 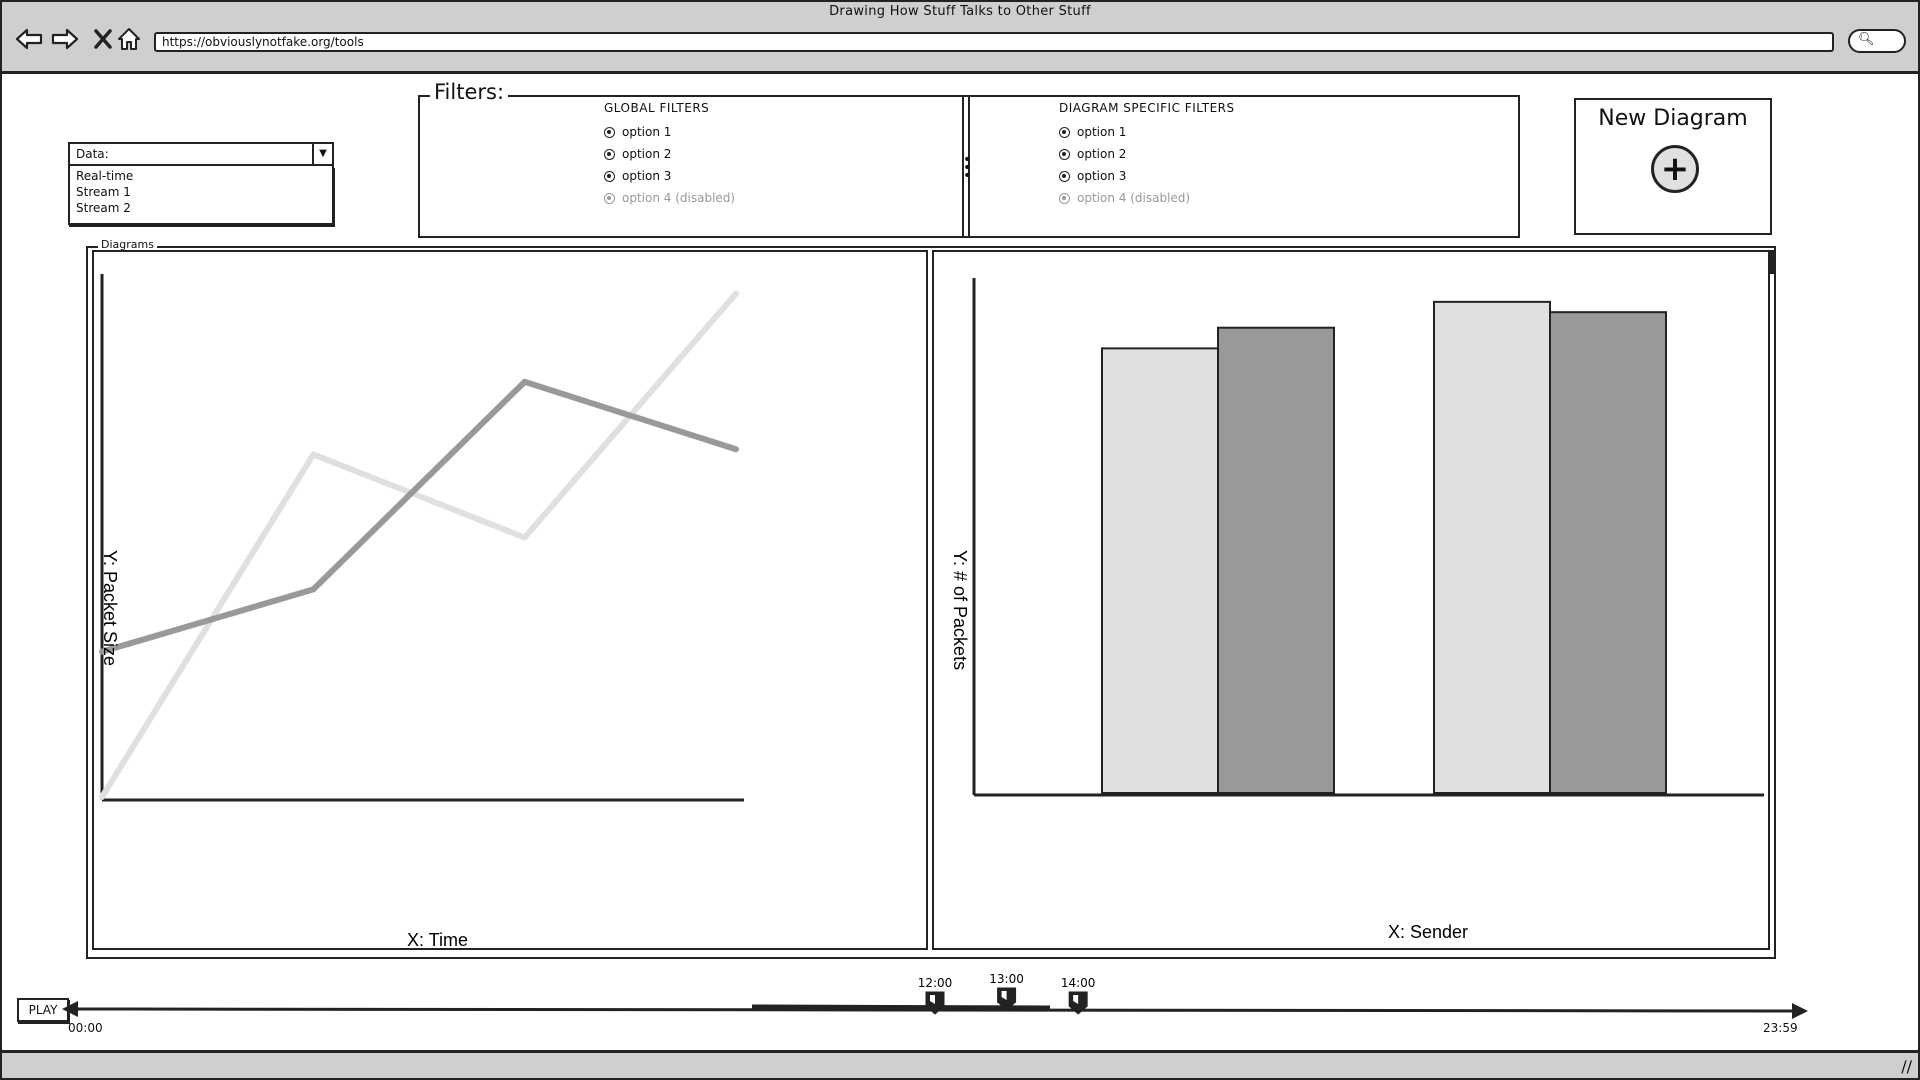 What do you see at coordinates (127, 244) in the screenshot?
I see `diagrams-title: Diagrams` at bounding box center [127, 244].